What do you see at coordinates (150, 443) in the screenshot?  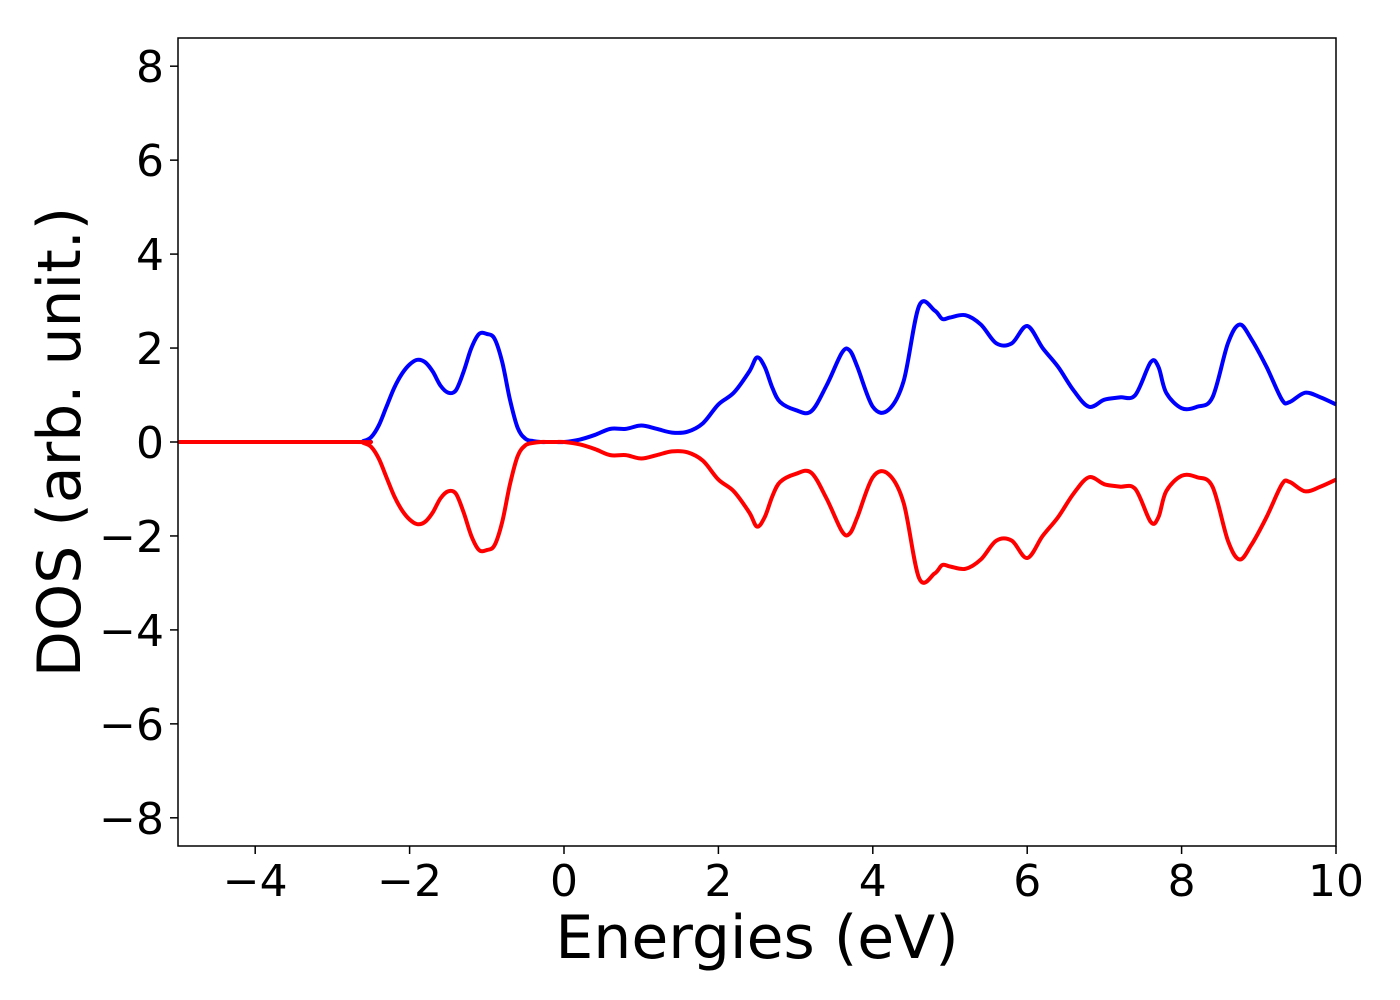 I see `y-tick-label: 0` at bounding box center [150, 443].